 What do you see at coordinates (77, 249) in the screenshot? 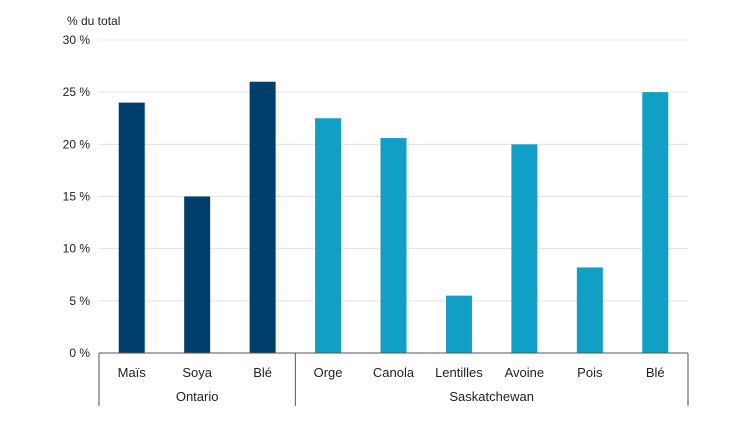
I see `y-tick-label: 10 %` at bounding box center [77, 249].